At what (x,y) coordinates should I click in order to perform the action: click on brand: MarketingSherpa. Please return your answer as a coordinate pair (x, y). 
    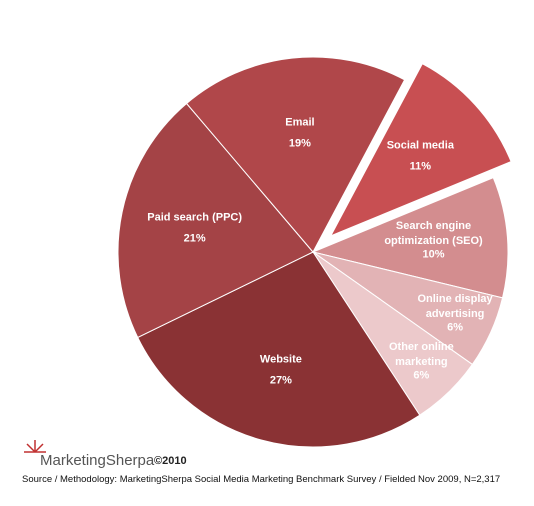
    Looking at the image, I should click on (97, 460).